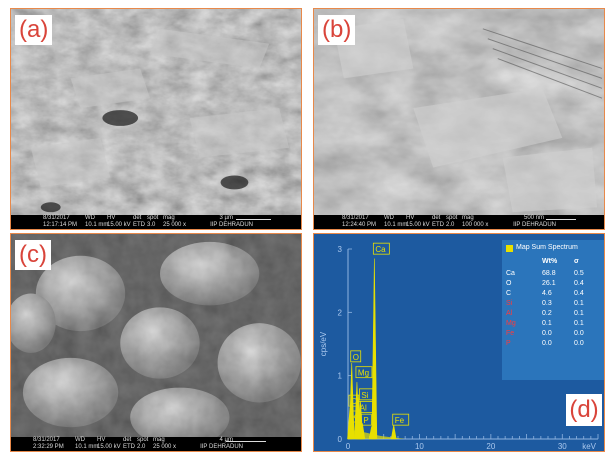  Describe the element at coordinates (323, 343) in the screenshot. I see `y-axis-label: cps/eV` at that location.